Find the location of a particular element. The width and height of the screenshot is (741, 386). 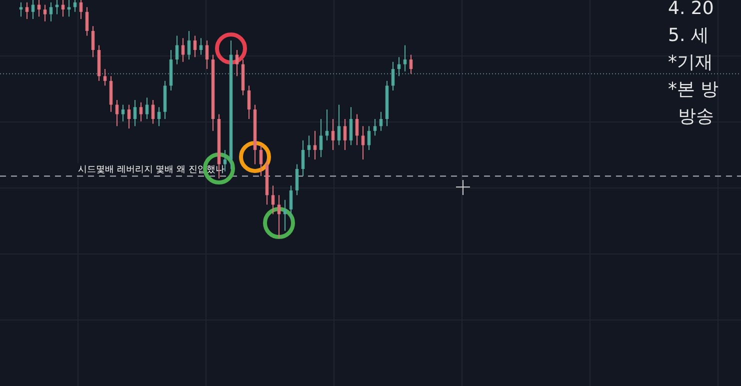

text: *본 방 is located at coordinates (693, 89).